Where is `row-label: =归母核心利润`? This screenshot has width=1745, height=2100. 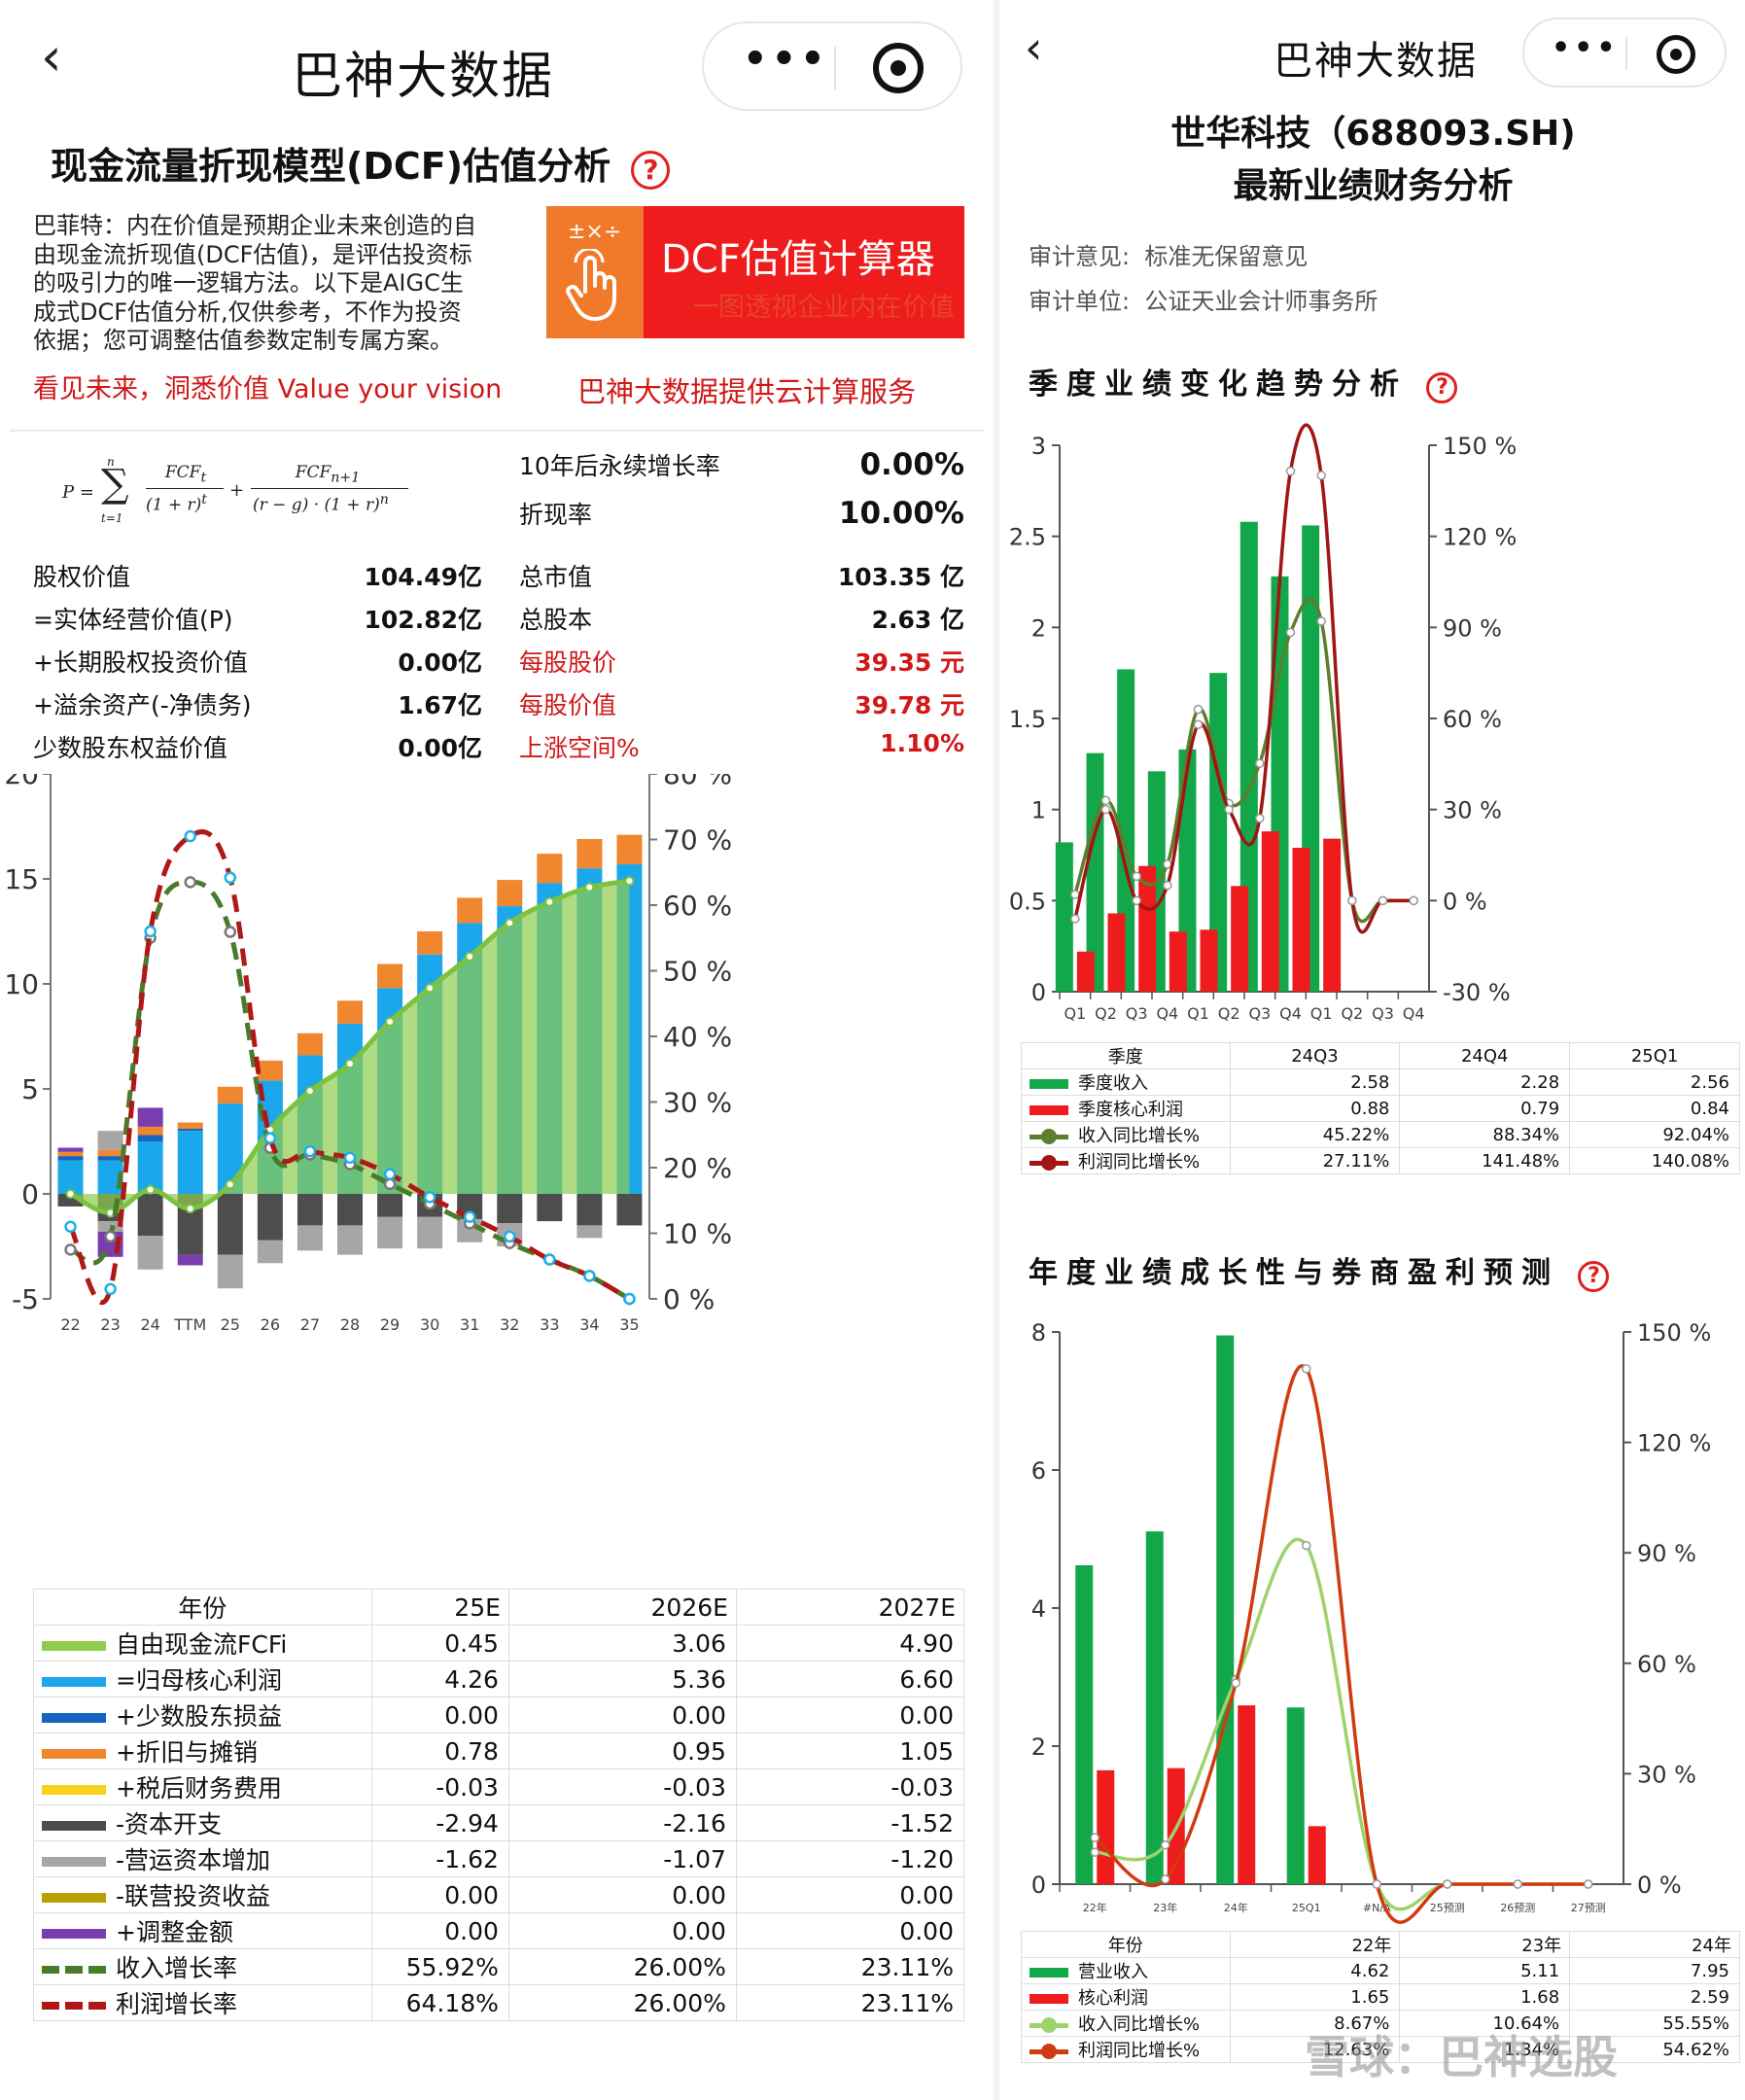
row-label: =归母核心利润 is located at coordinates (199, 1680).